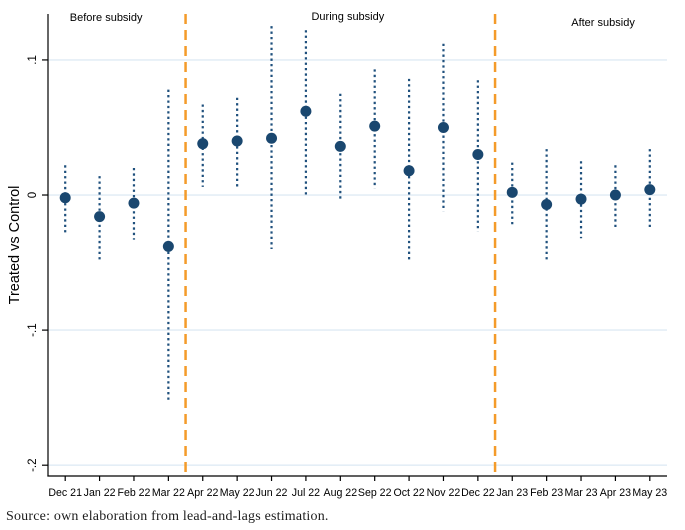 This screenshot has height=530, width=685. Describe the element at coordinates (341, 493) in the screenshot. I see `x-tick-label: Aug 22` at that location.